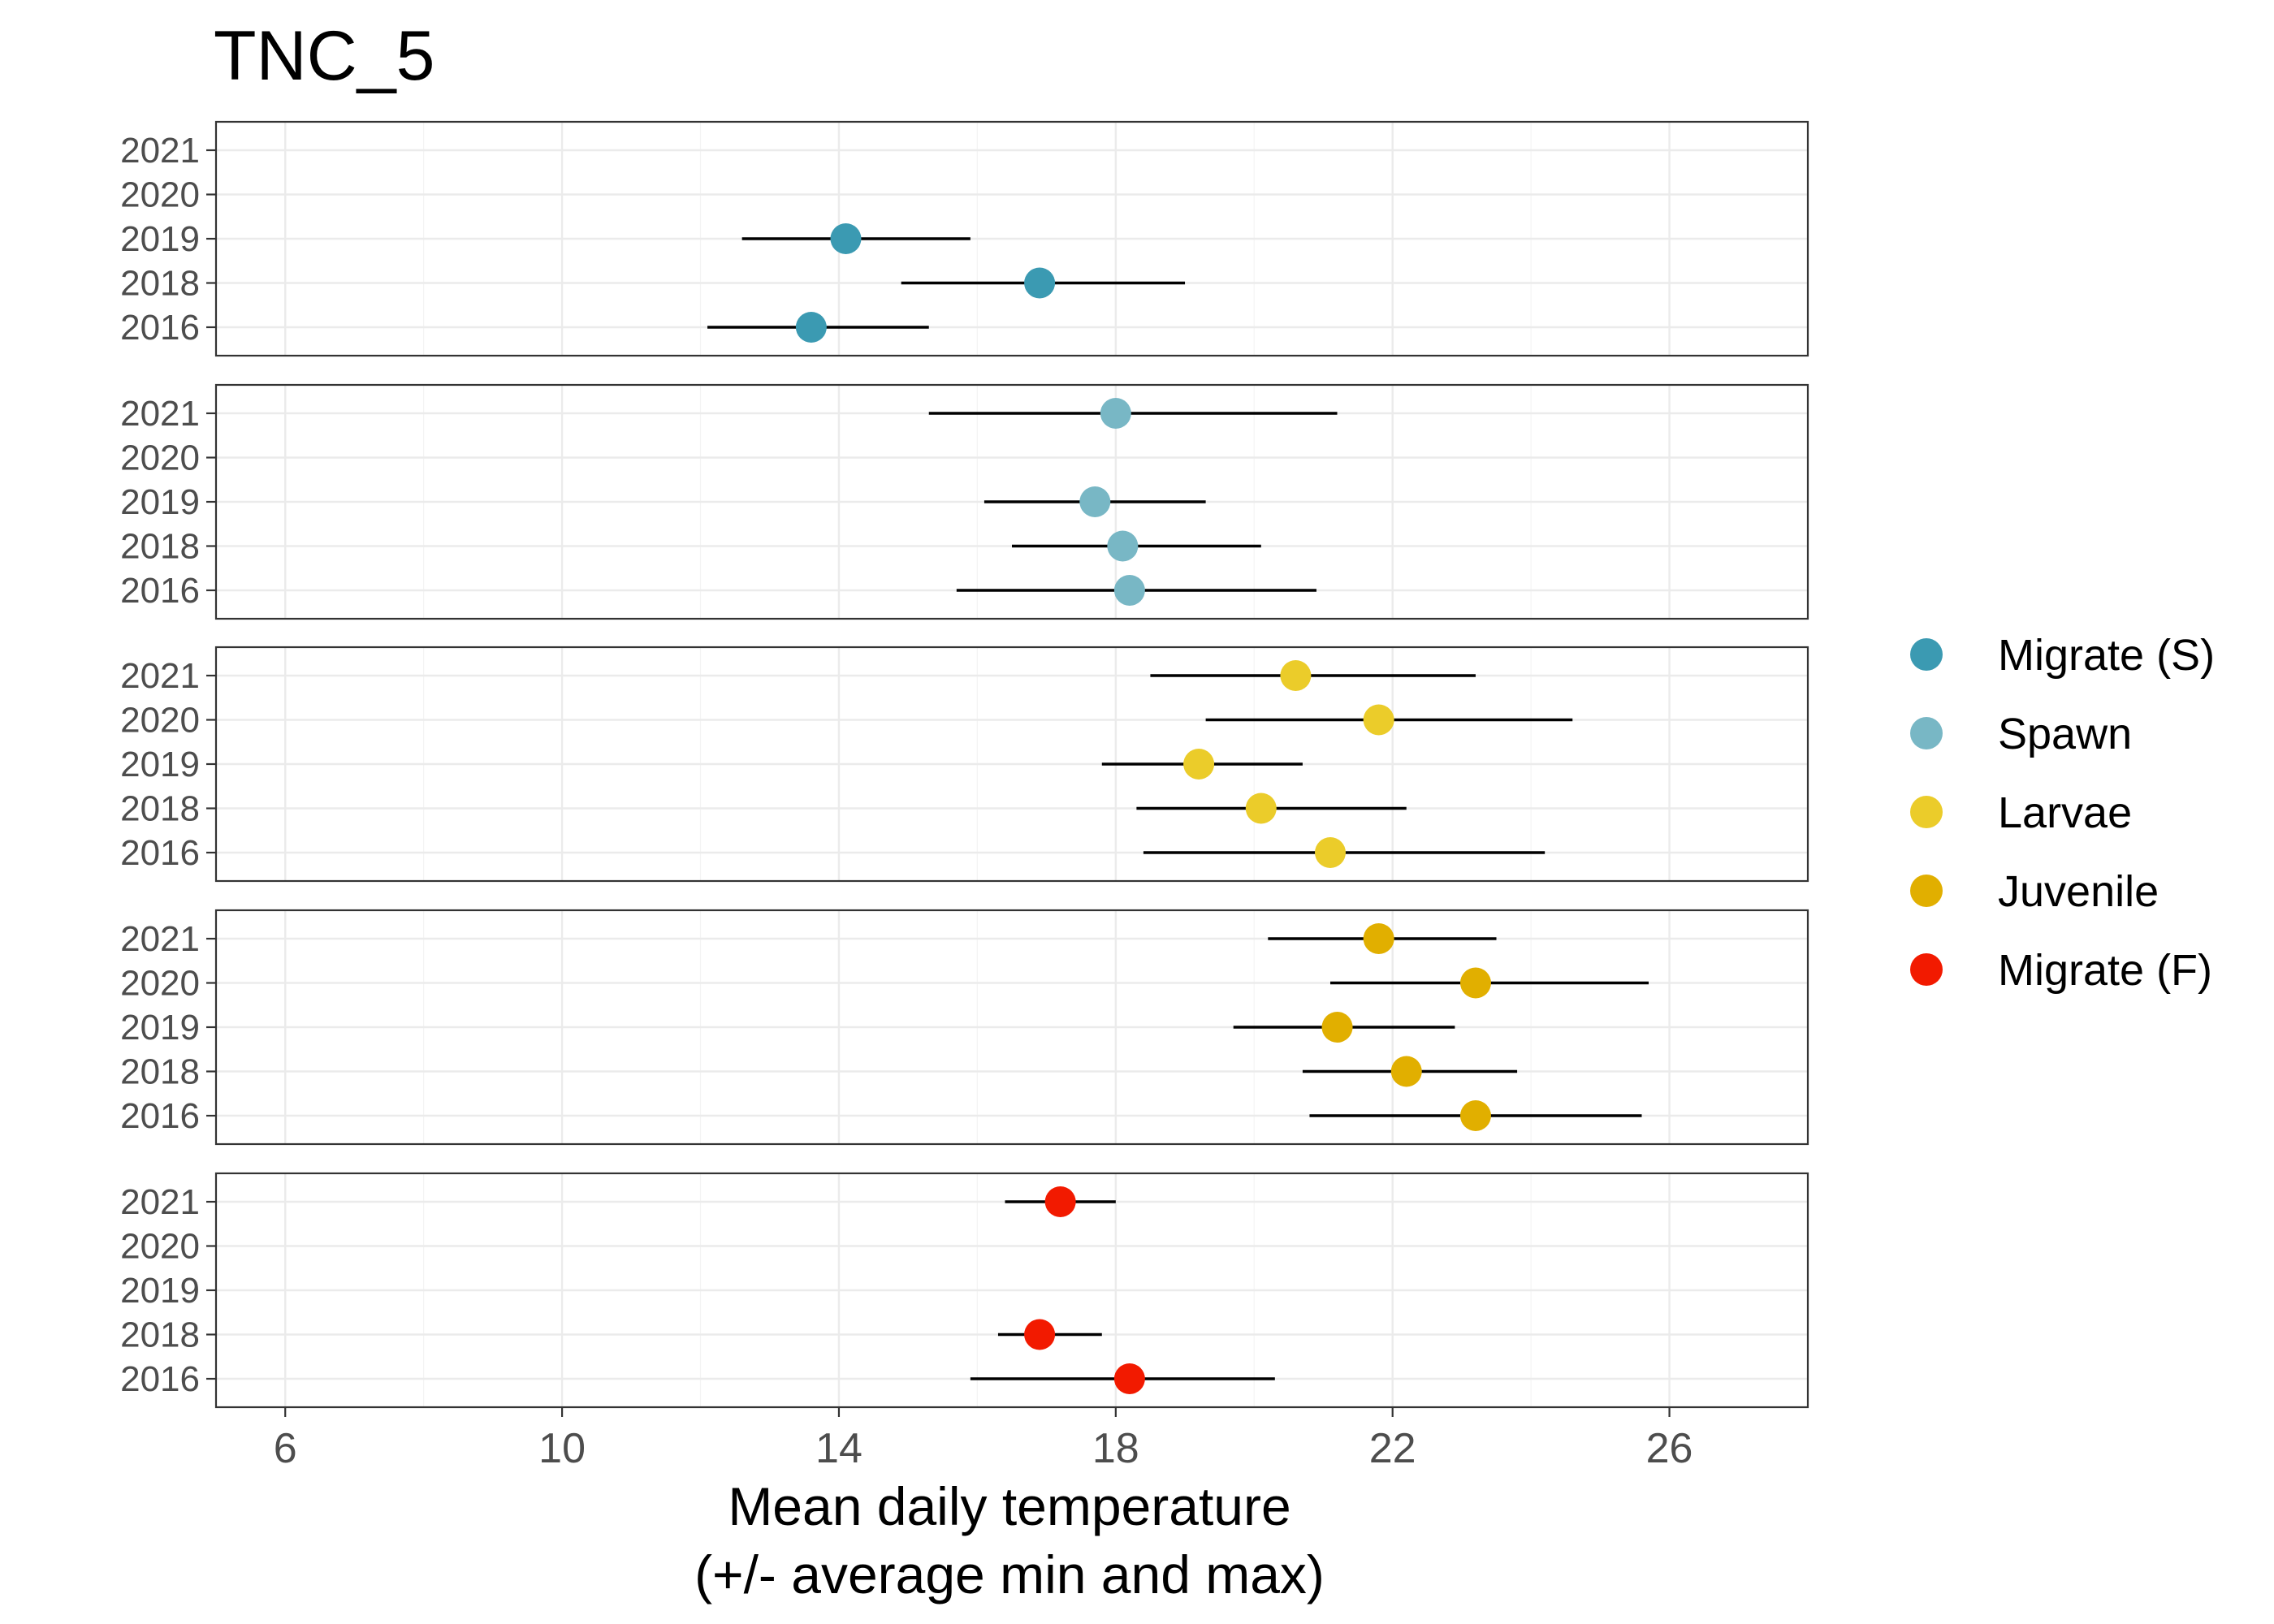 This screenshot has height=1624, width=2274. I want to click on legend-label: Migrate (F), so click(2105, 970).